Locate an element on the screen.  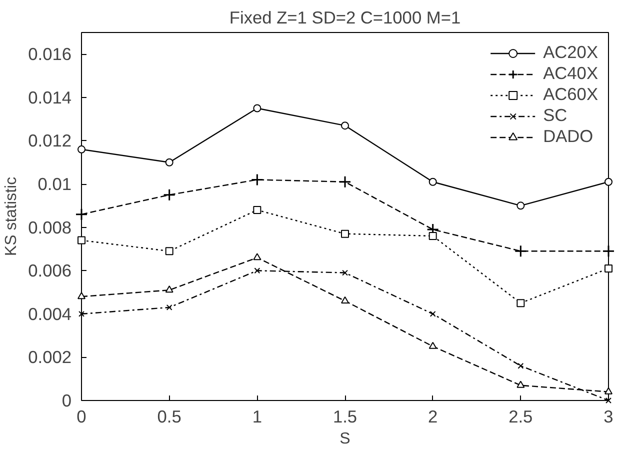
y-axis-title: KS statistic is located at coordinates (11, 216).